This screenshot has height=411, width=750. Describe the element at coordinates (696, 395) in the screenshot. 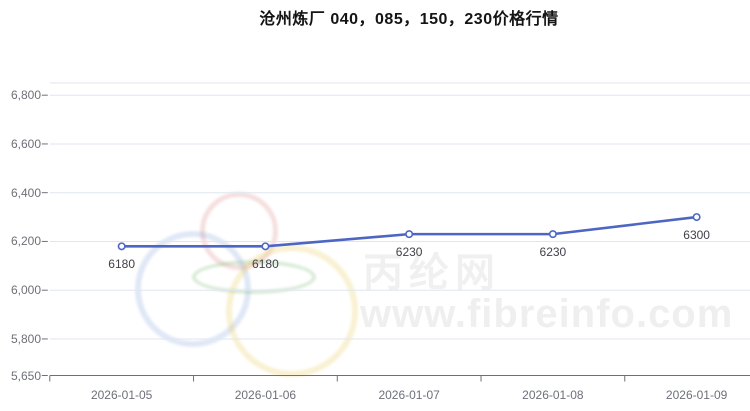

I see `x-axis-label: 2026-01-09` at that location.